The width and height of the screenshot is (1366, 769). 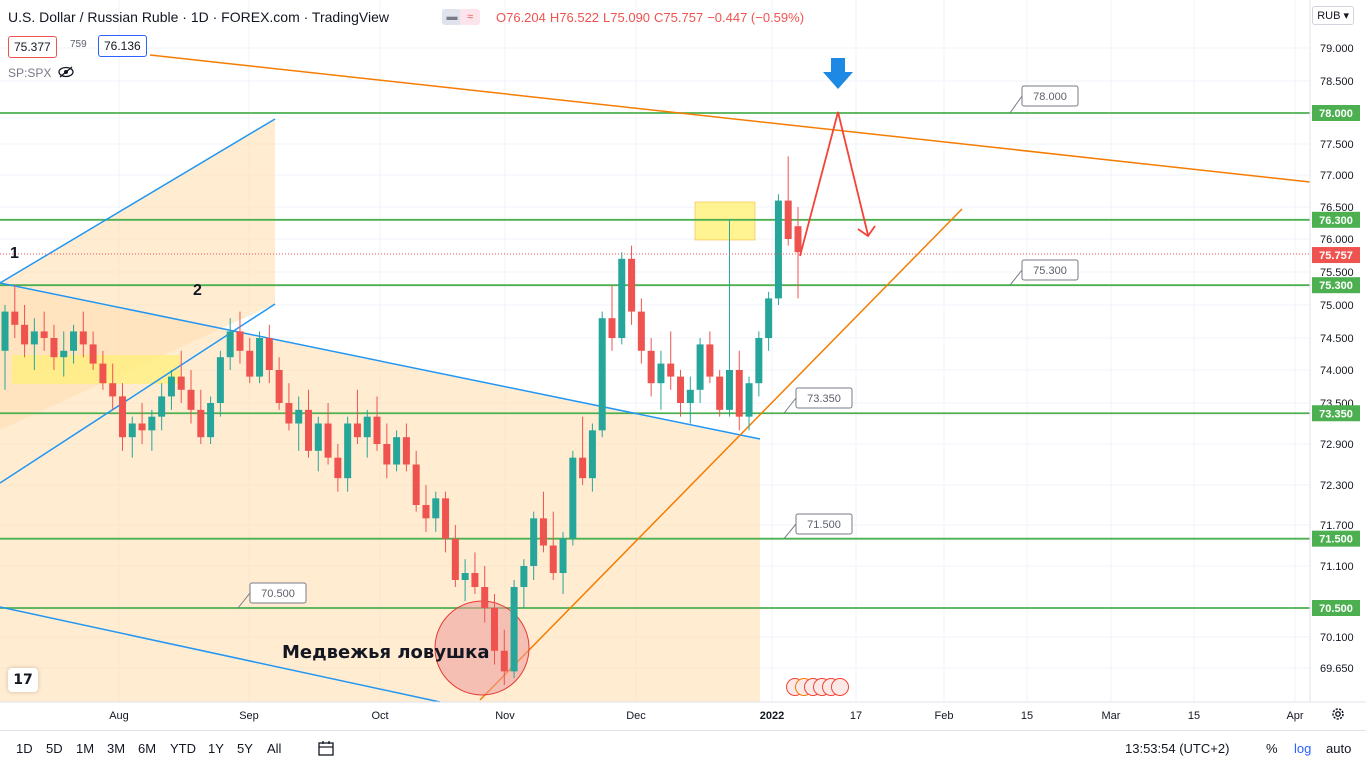 I want to click on range-all: All, so click(x=274, y=748).